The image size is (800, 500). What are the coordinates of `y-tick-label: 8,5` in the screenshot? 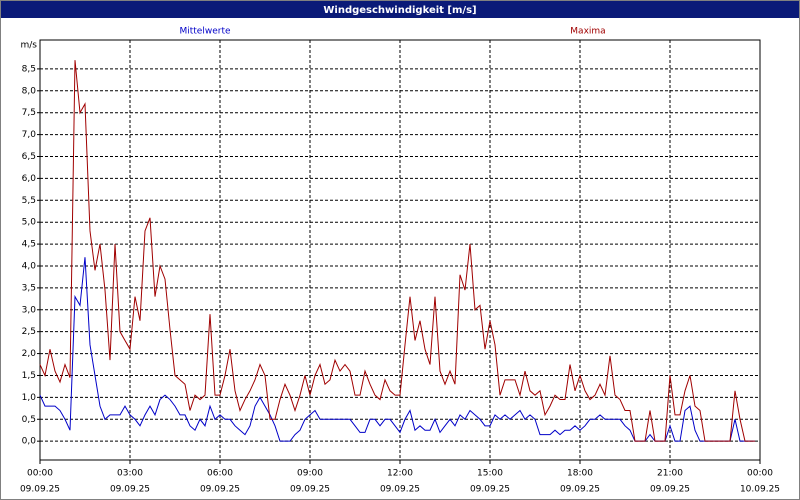 It's located at (29, 69).